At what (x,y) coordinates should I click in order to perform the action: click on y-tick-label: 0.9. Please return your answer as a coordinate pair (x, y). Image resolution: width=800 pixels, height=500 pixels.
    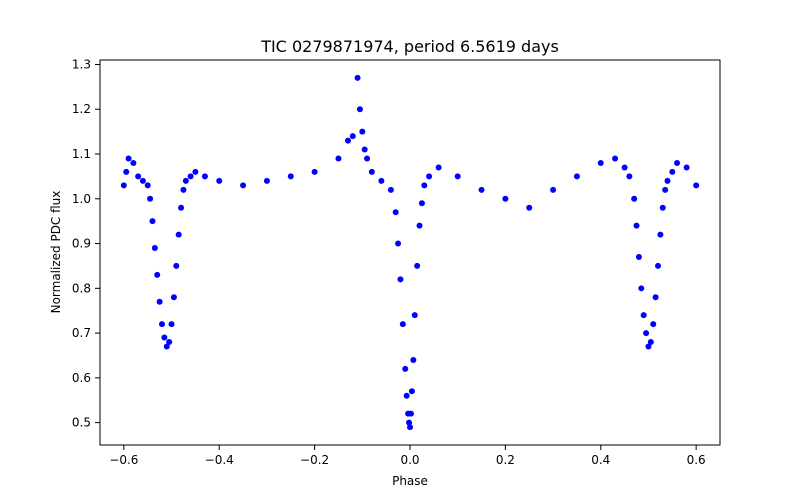
    Looking at the image, I should click on (81, 244).